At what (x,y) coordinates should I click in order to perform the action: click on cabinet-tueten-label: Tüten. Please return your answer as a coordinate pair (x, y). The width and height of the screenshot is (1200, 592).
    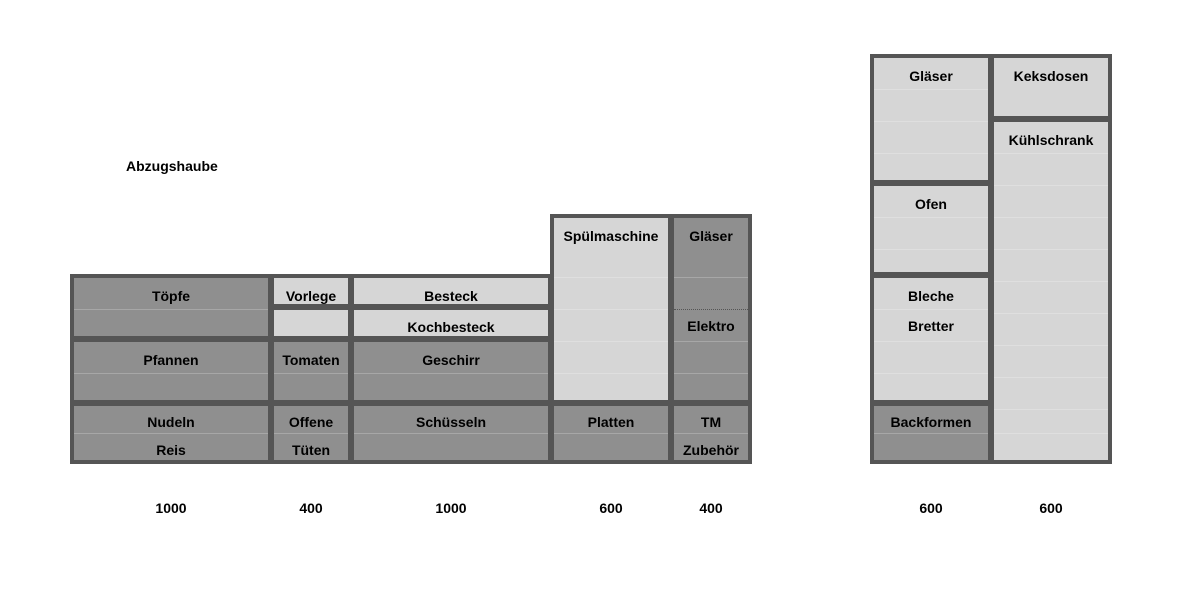
    Looking at the image, I should click on (311, 450).